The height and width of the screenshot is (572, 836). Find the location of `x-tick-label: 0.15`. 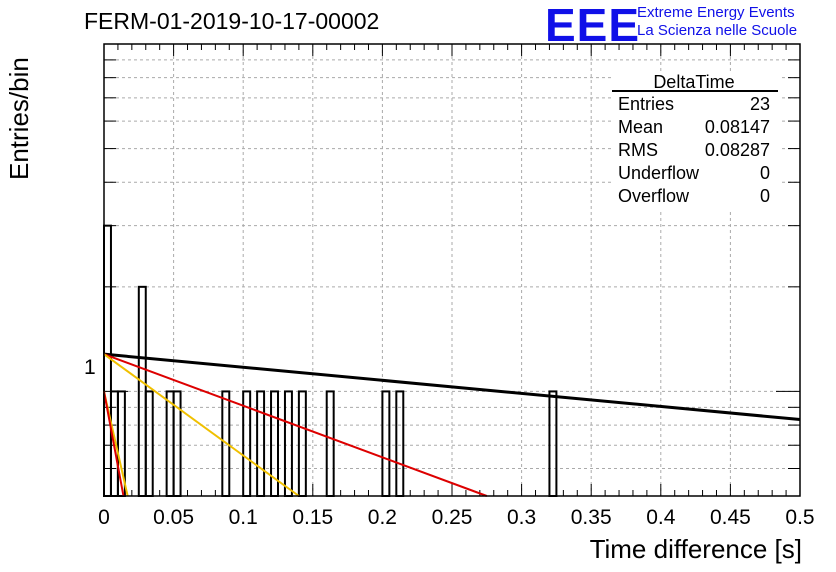

x-tick-label: 0.15 is located at coordinates (312, 517).